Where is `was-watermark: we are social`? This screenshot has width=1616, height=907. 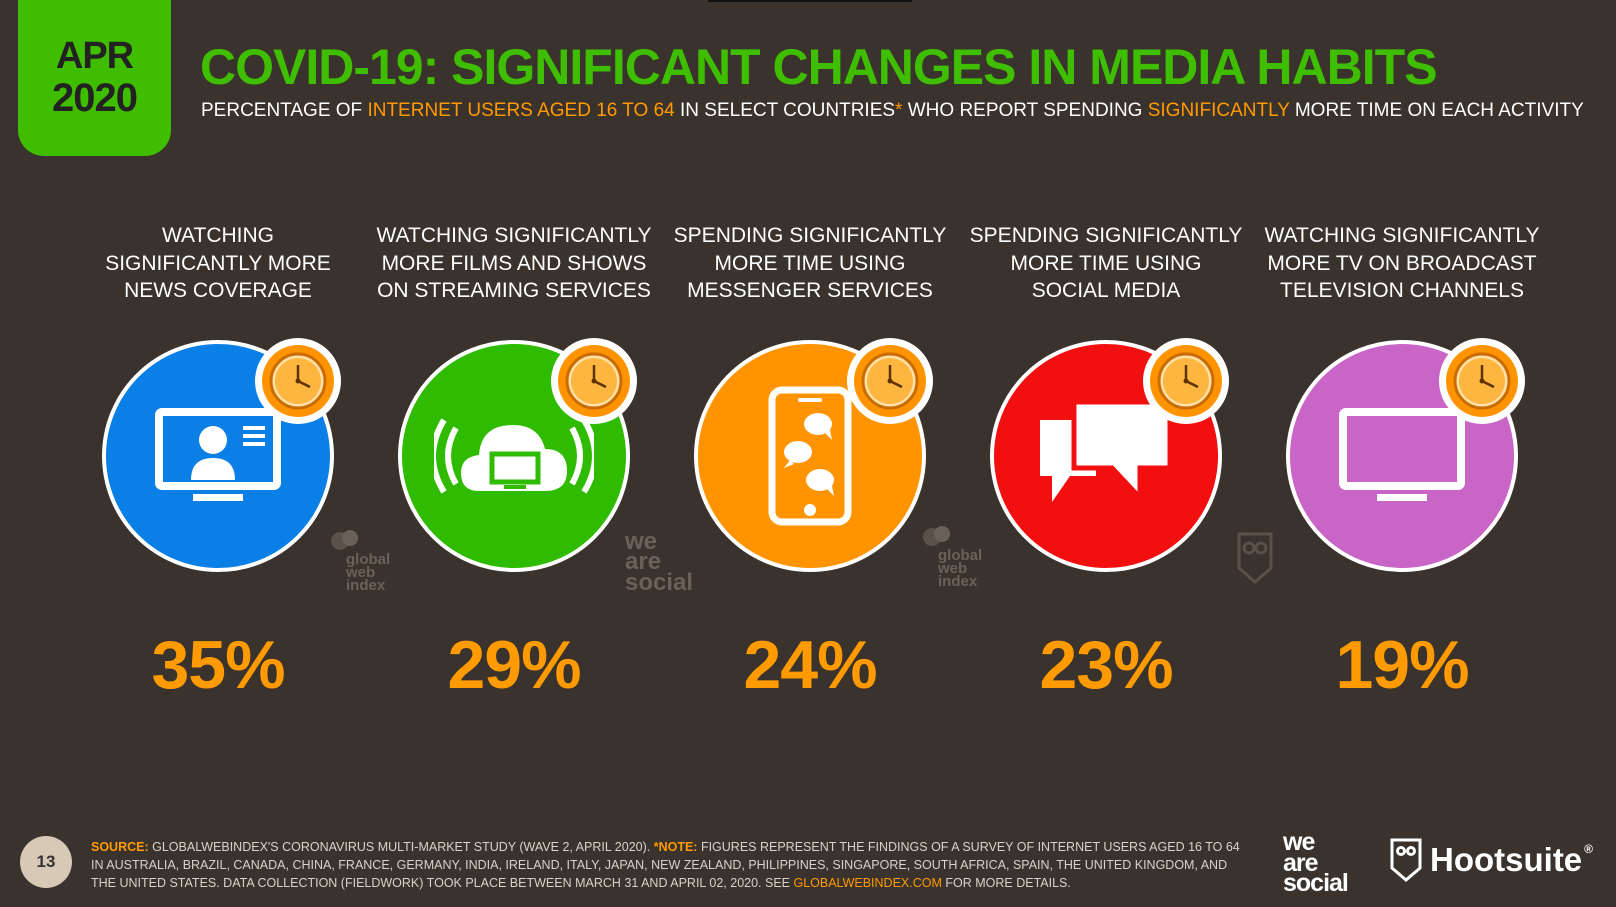
was-watermark: we are social is located at coordinates (659, 562).